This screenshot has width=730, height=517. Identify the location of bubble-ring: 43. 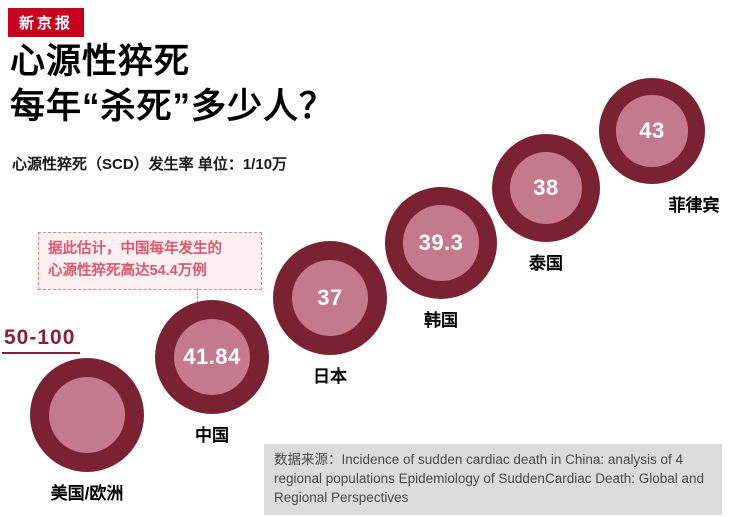
(652, 131).